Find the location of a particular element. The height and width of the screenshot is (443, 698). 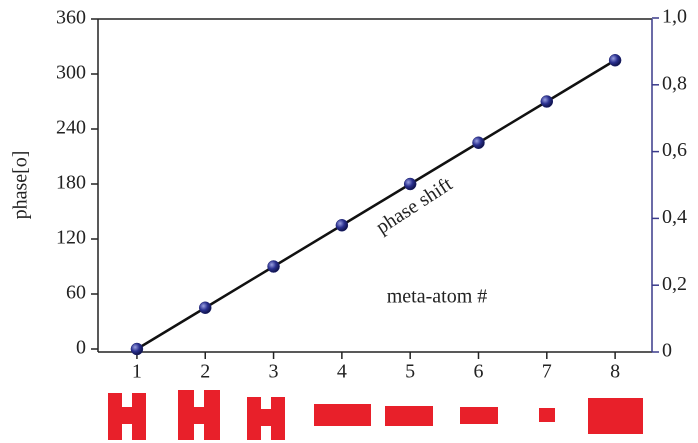

y2-tick-label: 0,4 is located at coordinates (674, 217).